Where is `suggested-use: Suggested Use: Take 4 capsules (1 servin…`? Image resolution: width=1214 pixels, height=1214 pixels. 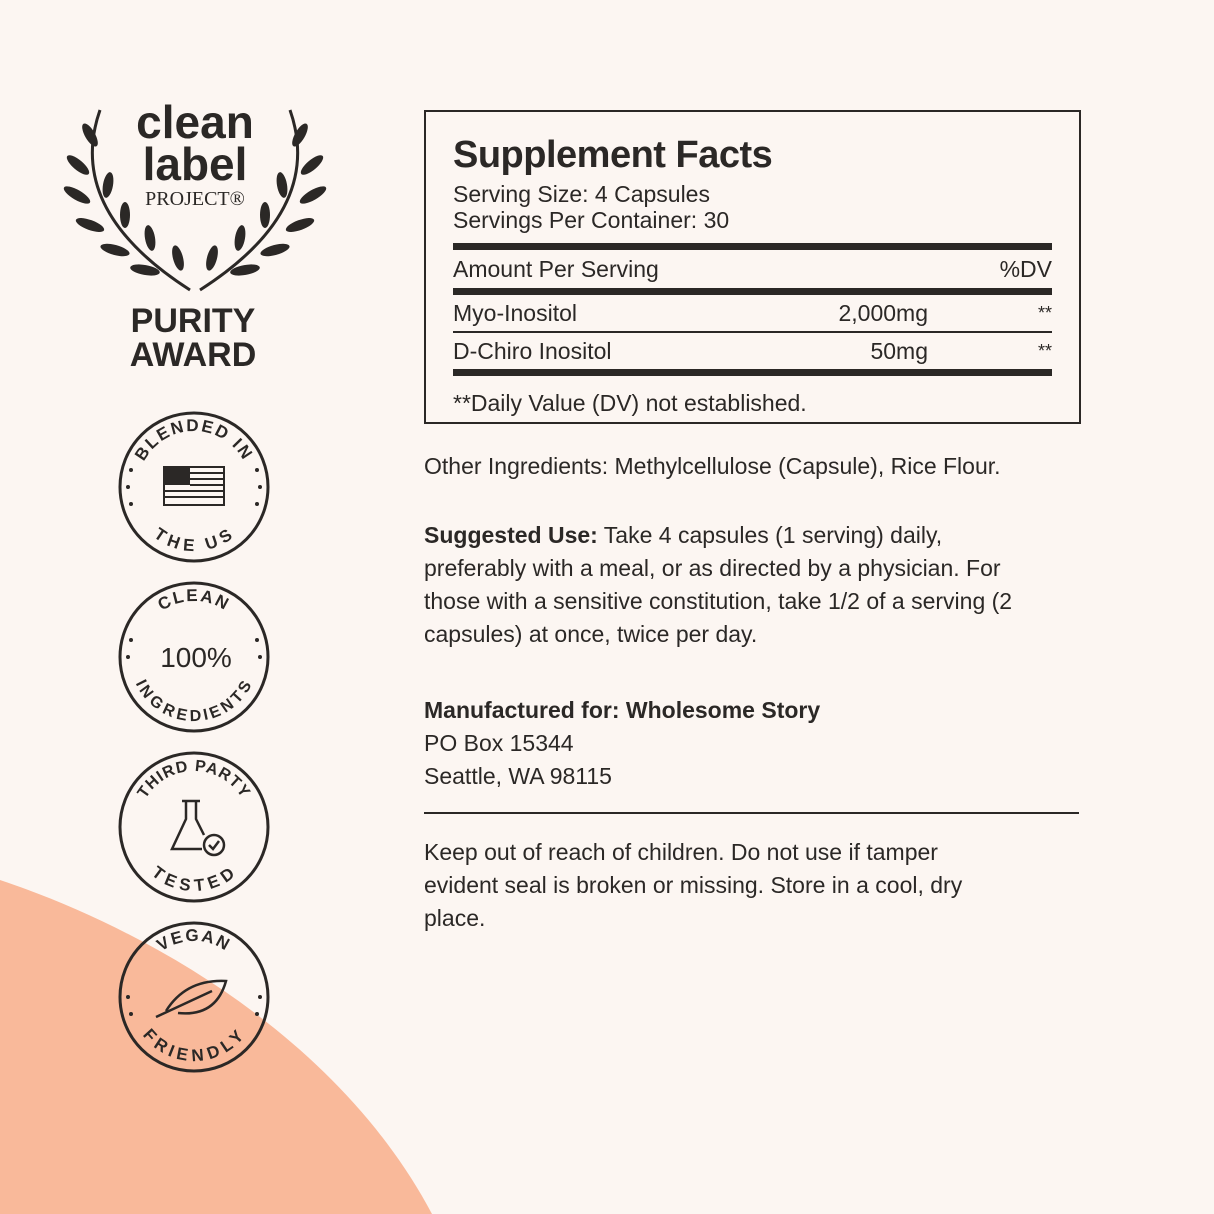
suggested-use: Suggested Use: Take 4 capsules (1 servin… is located at coordinates (718, 584).